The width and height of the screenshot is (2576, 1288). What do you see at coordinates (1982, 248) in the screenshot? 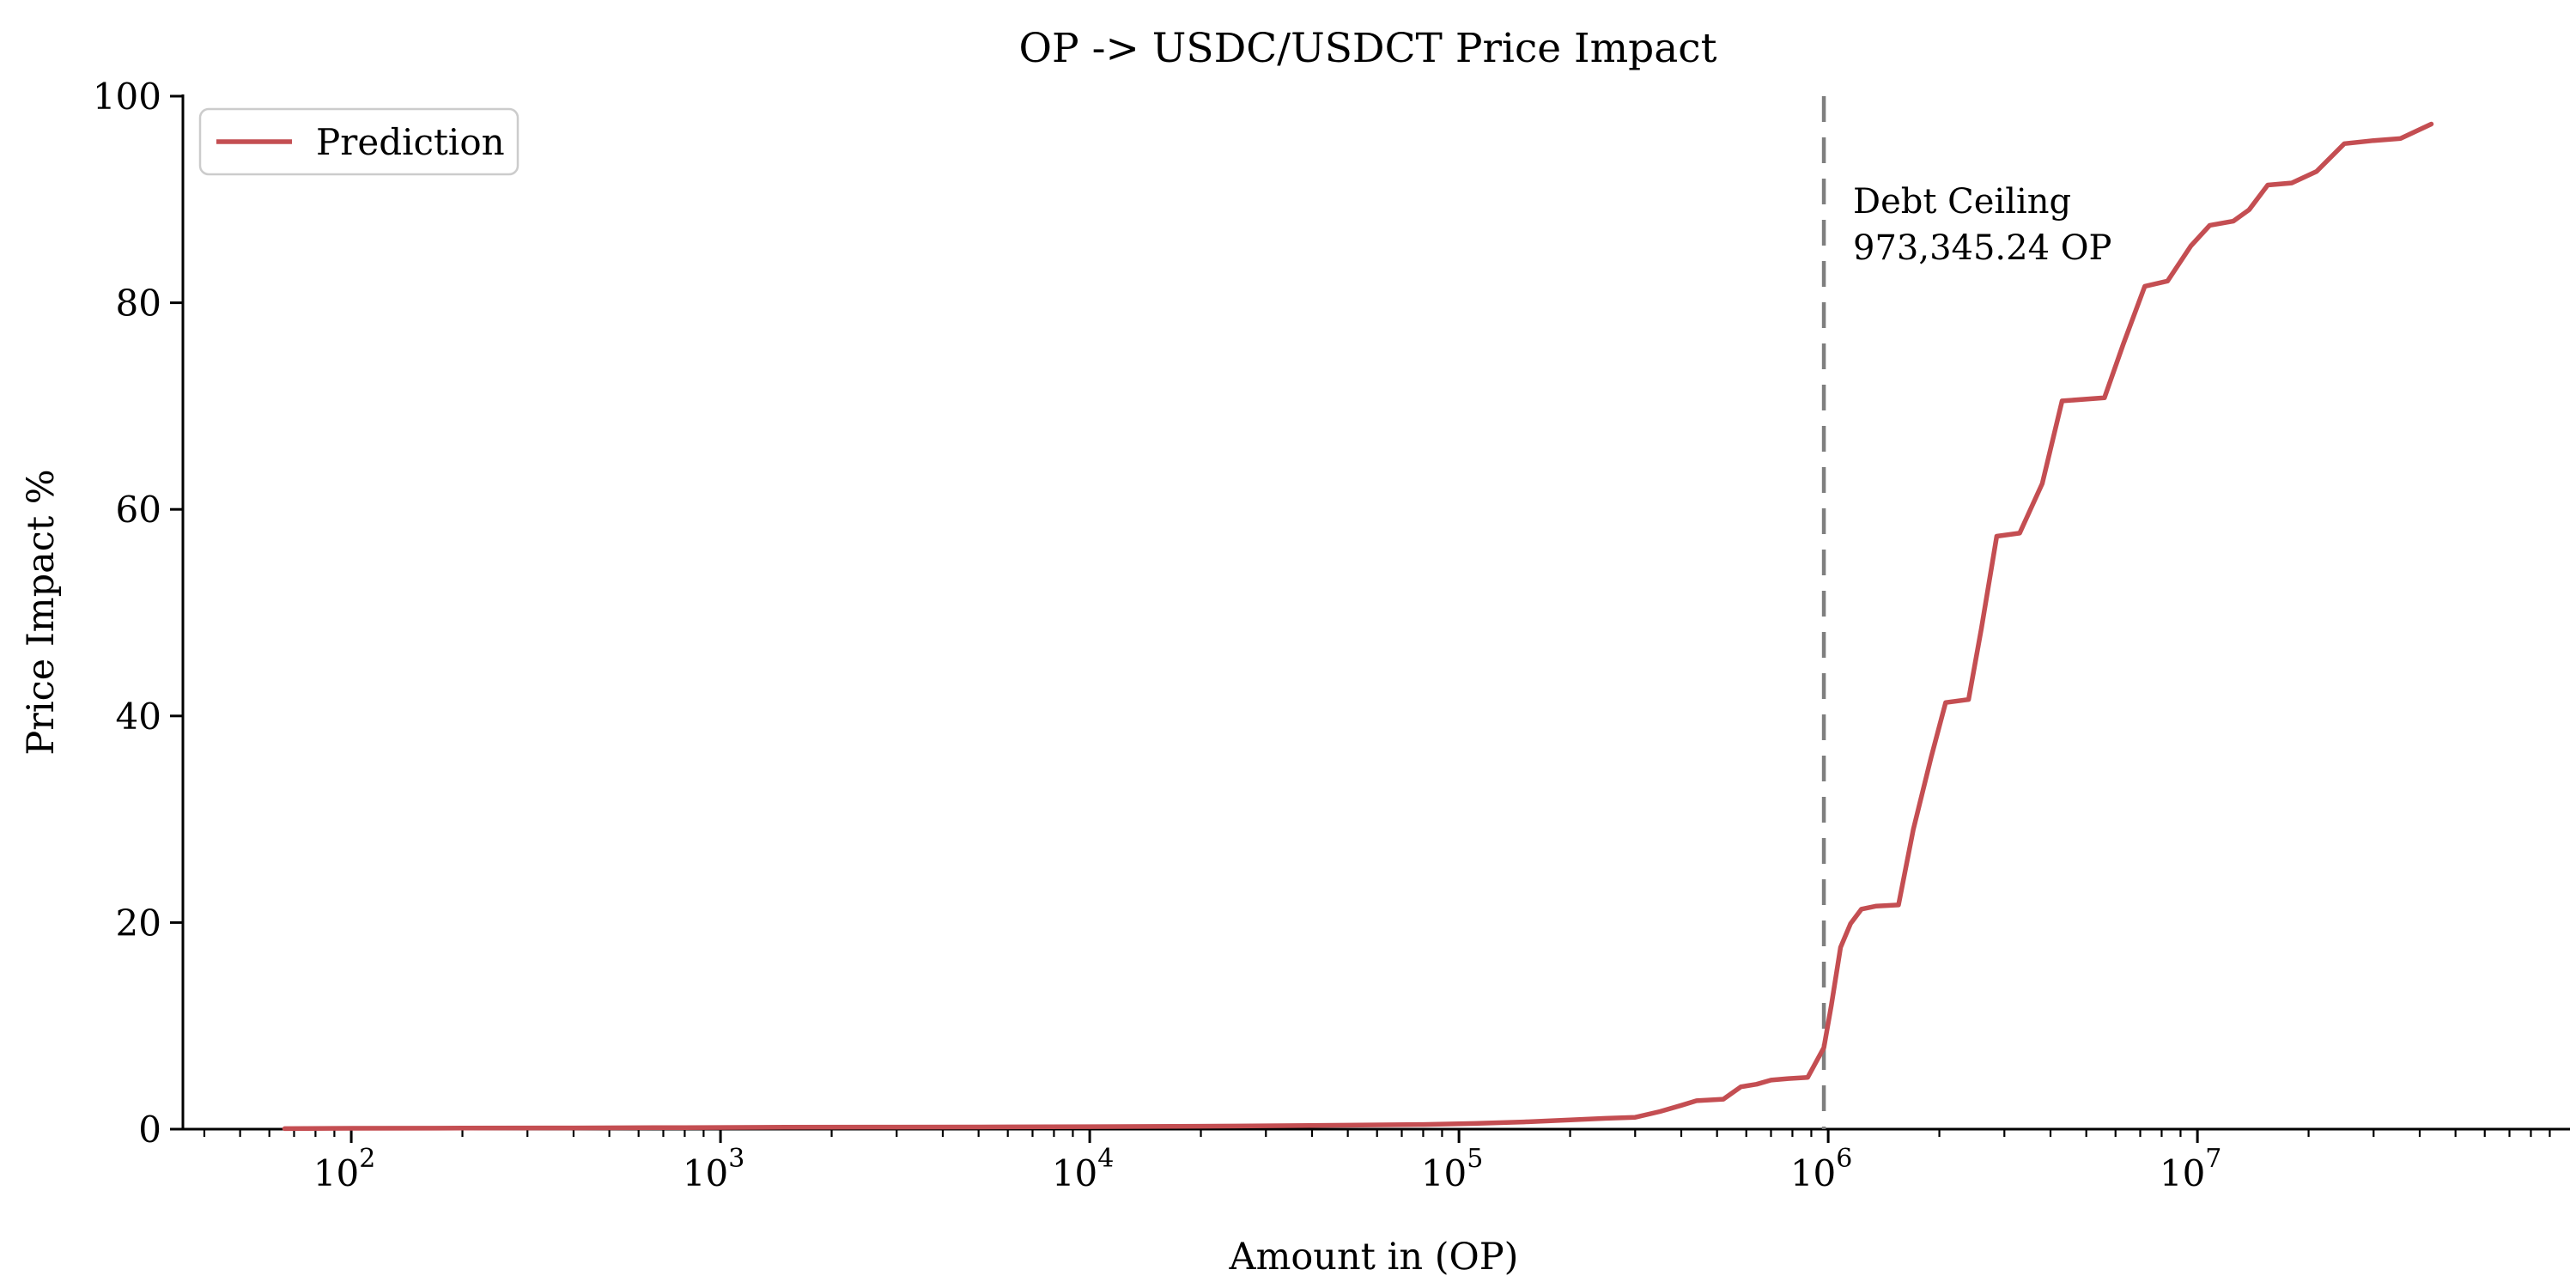
I see `annotation-line2: 973,345.24 OP` at bounding box center [1982, 248].